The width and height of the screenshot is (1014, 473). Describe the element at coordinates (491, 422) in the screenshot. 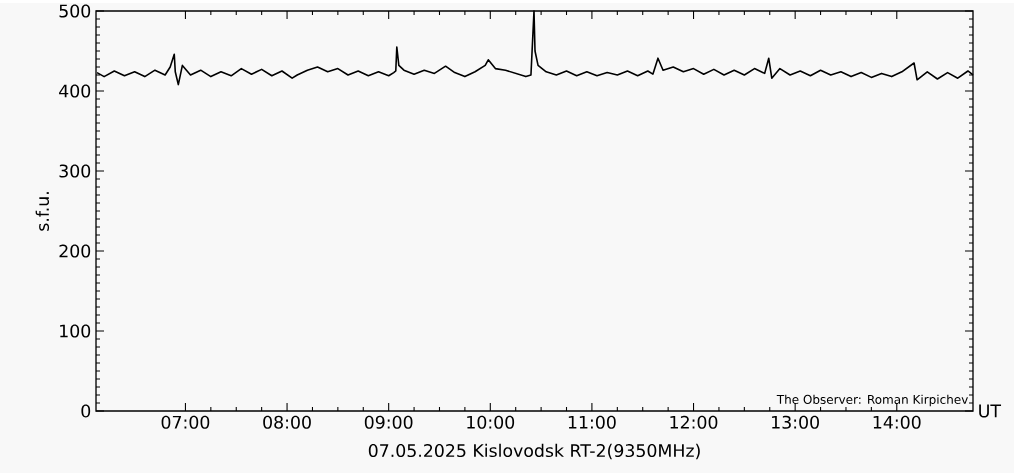

I see `x-tick-label: 10:00` at that location.